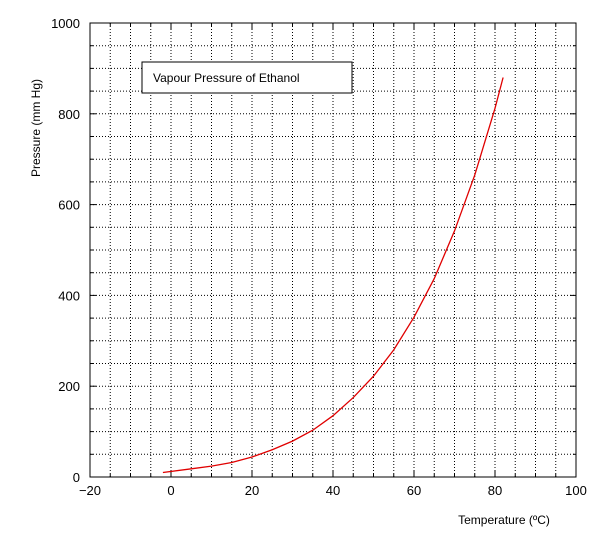 This screenshot has height=543, width=603. I want to click on x-tick-label: 40, so click(333, 490).